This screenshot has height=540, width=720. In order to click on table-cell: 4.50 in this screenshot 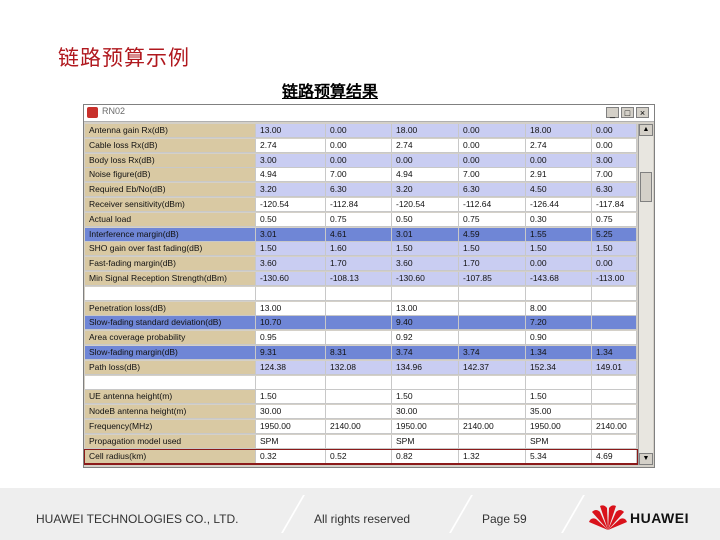, I will do `click(559, 190)`.